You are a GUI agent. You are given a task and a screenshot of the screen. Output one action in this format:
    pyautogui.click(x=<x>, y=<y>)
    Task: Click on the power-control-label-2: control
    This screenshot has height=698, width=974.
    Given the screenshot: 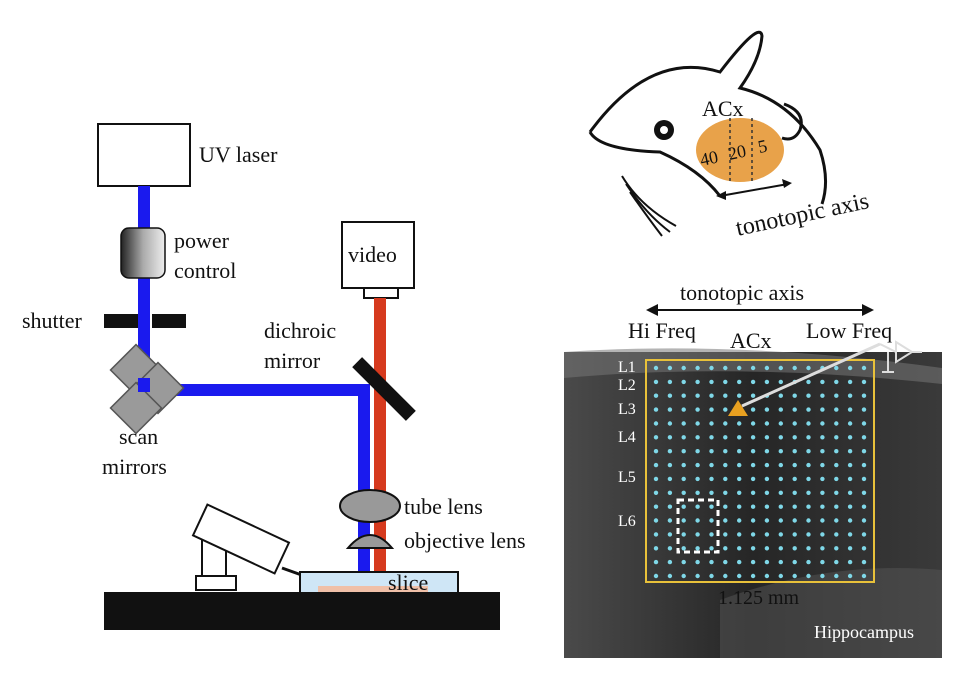 What is the action you would take?
    pyautogui.click(x=205, y=270)
    